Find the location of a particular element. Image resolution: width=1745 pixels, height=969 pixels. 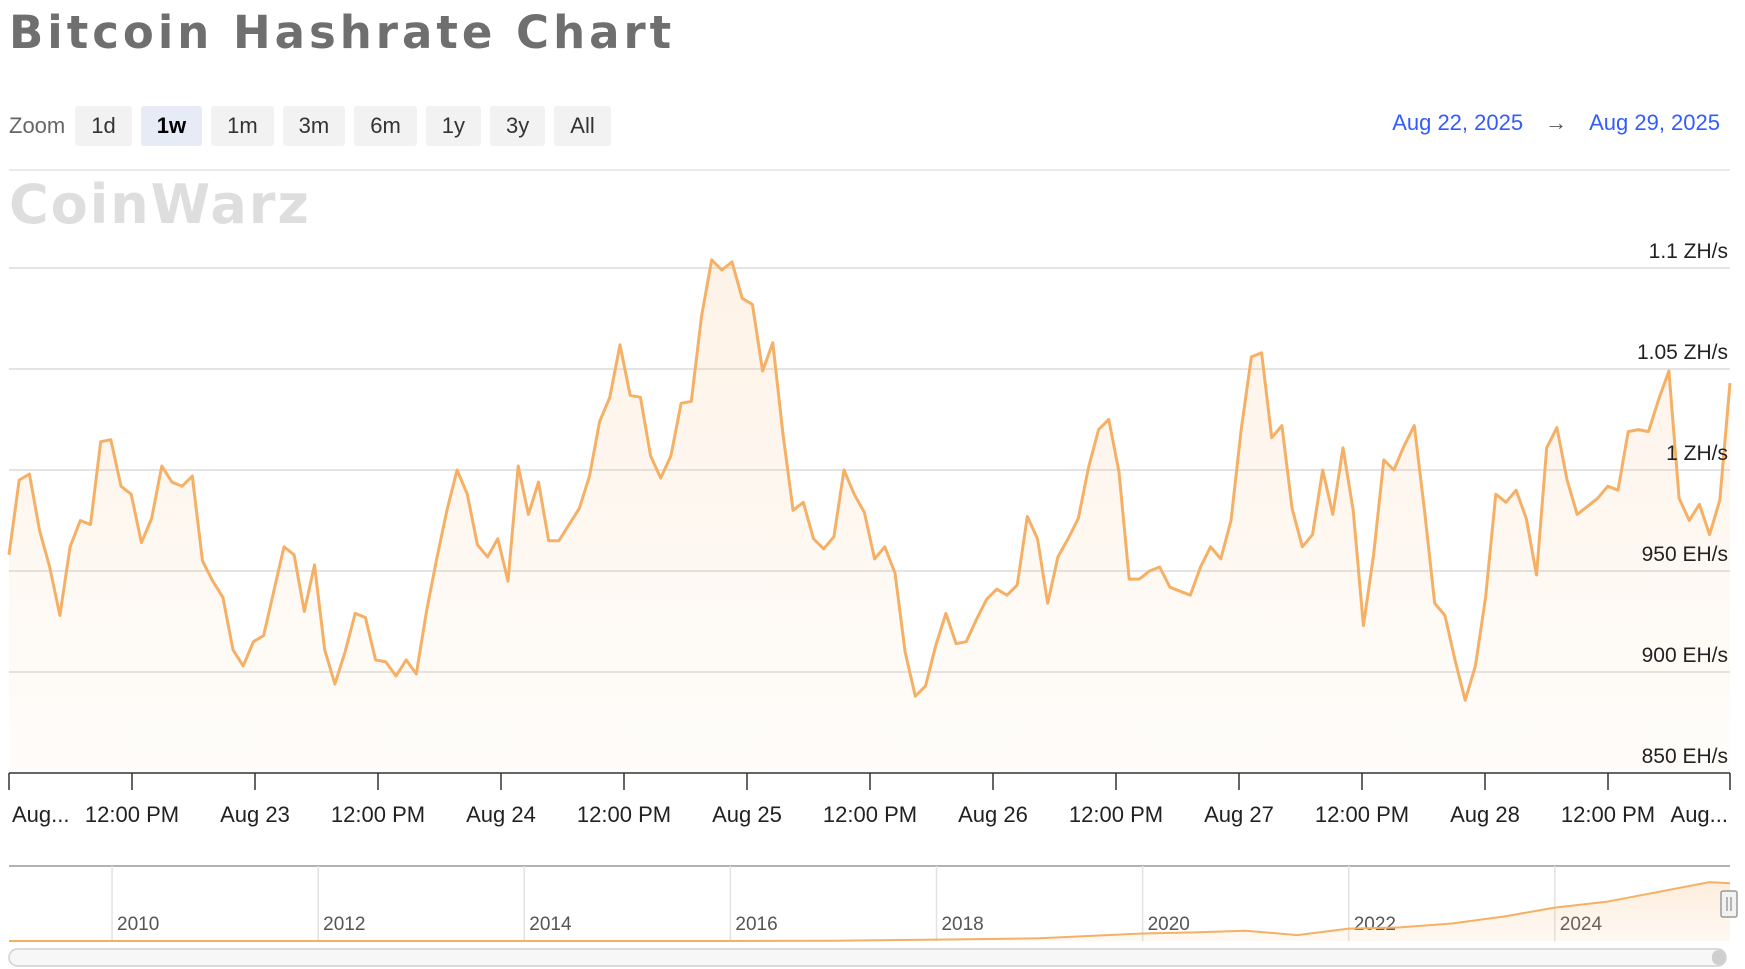

navigator-year-label: 2010 is located at coordinates (138, 924).